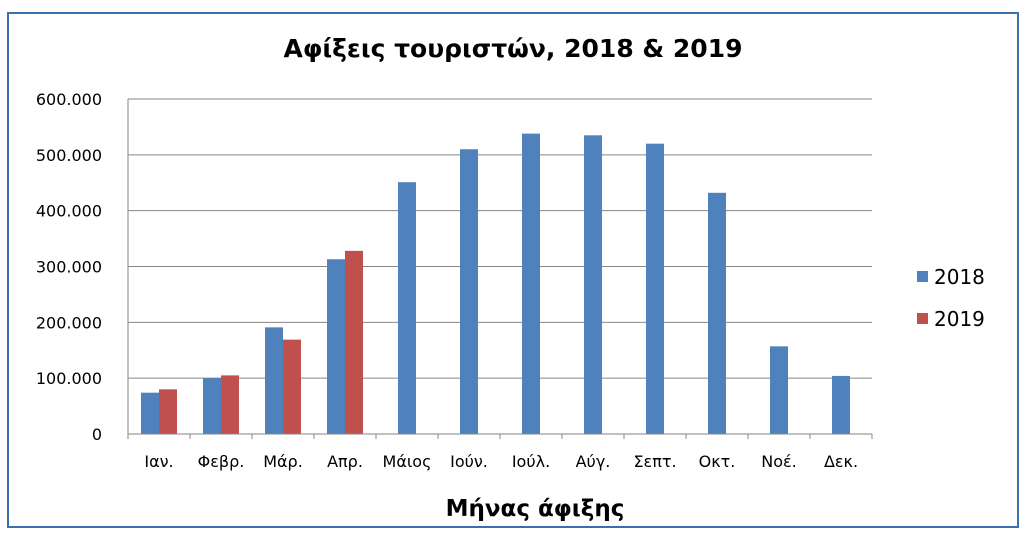 Image resolution: width=1030 pixels, height=539 pixels. Describe the element at coordinates (535, 509) in the screenshot. I see `x-axis-title: Μήνας άφιξης` at that location.